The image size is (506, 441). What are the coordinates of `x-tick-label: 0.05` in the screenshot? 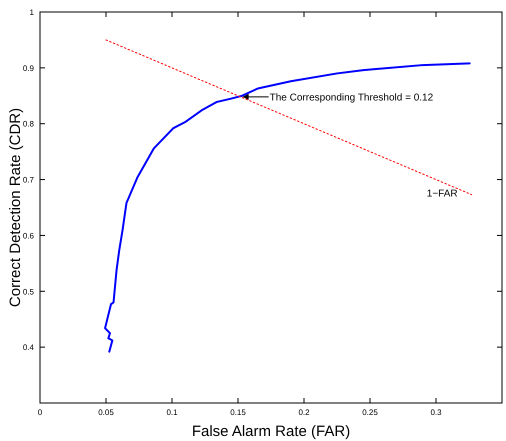 It's located at (106, 412).